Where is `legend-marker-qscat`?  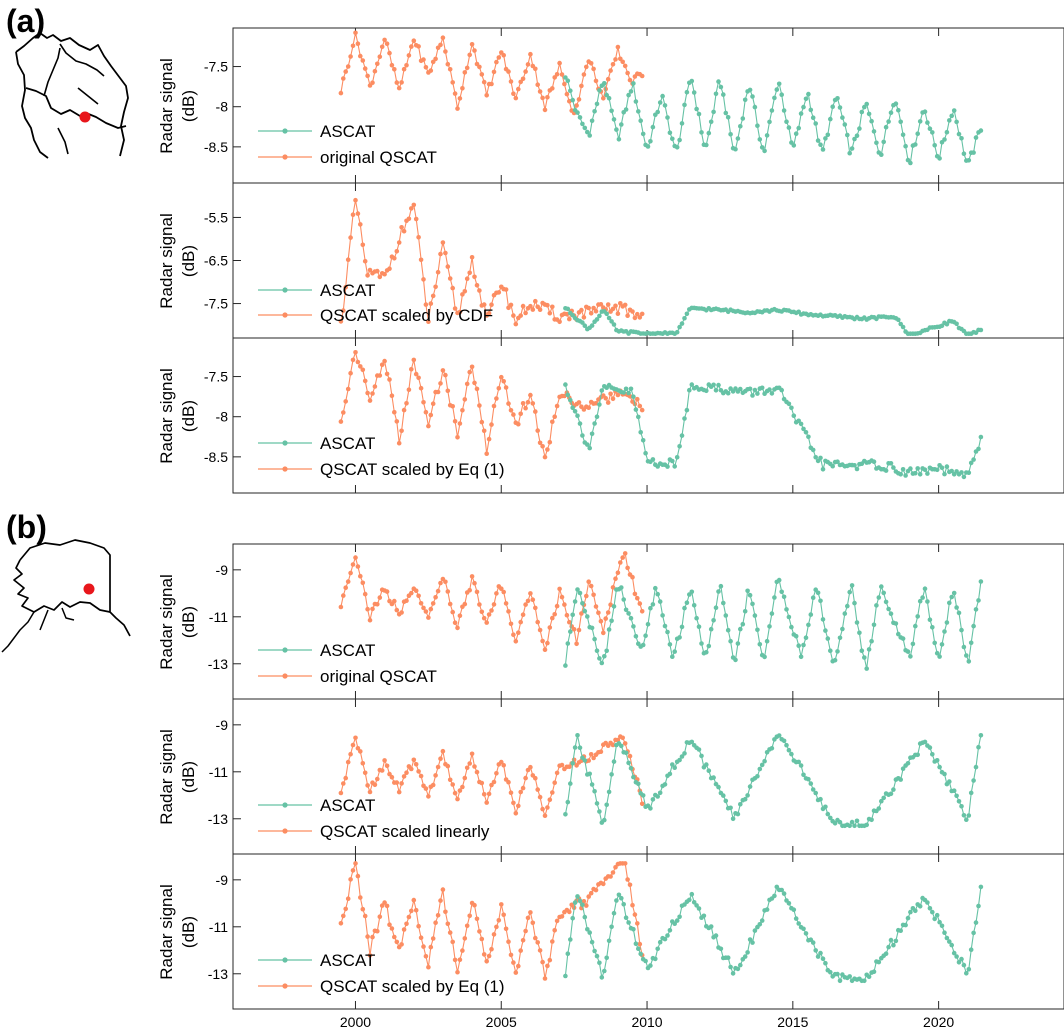 legend-marker-qscat is located at coordinates (285, 157).